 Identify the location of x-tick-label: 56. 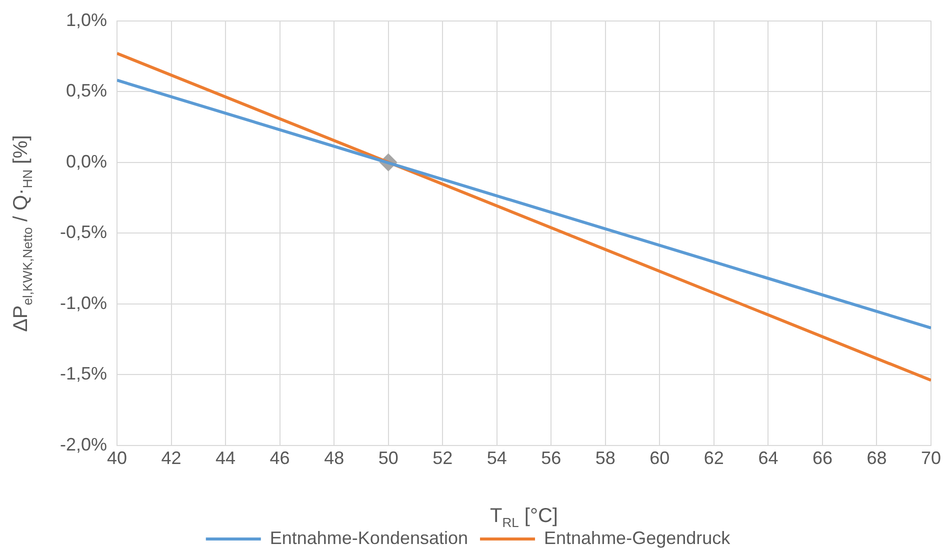
(551, 458).